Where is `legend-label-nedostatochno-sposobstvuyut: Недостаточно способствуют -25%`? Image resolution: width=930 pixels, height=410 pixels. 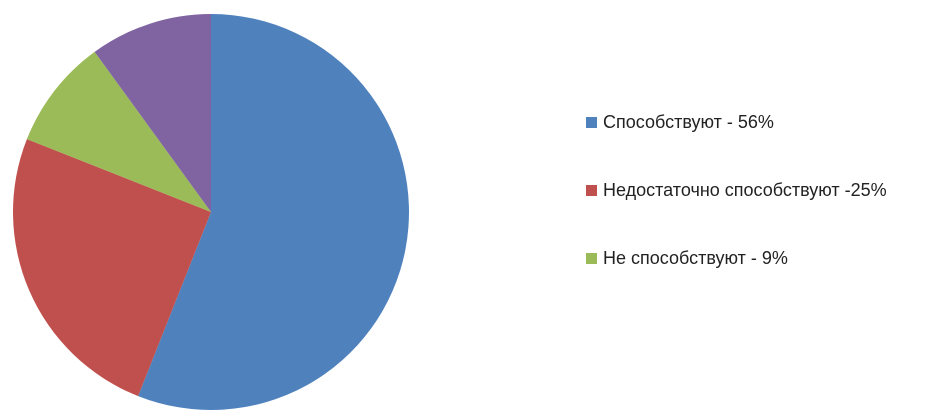 legend-label-nedostatochno-sposobstvuyut: Недостаточно способствуют -25% is located at coordinates (745, 190).